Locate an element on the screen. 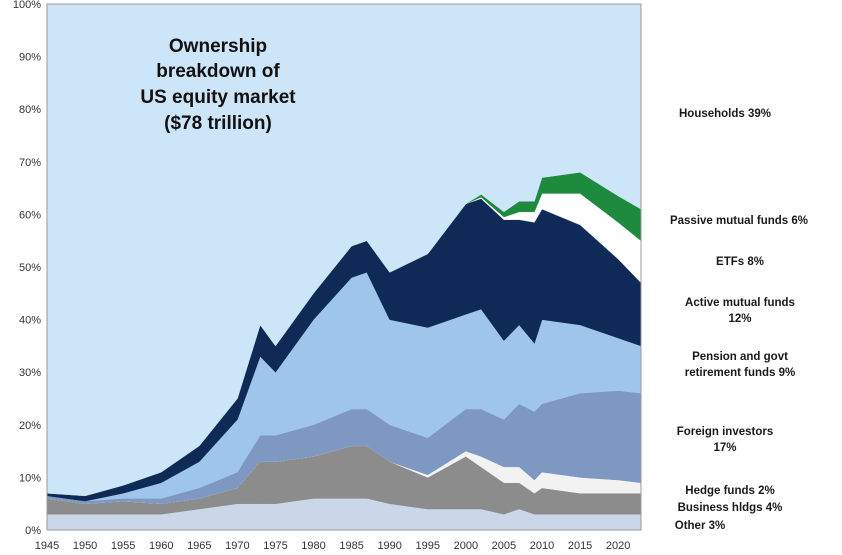  chart-title-line-1: Ownership is located at coordinates (218, 46).